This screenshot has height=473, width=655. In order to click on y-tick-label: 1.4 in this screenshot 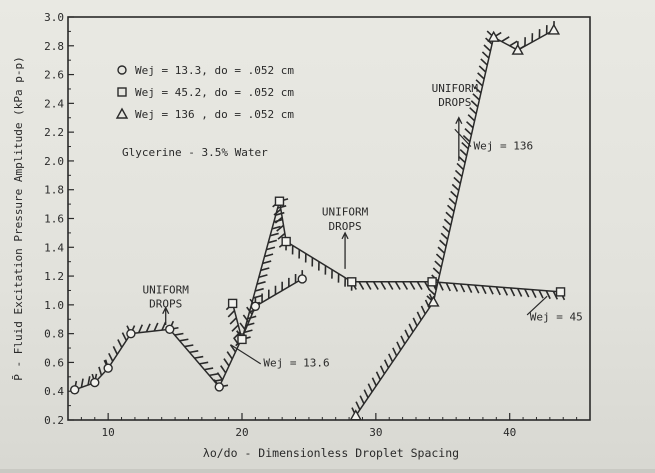, I will do `click(54, 247)`.